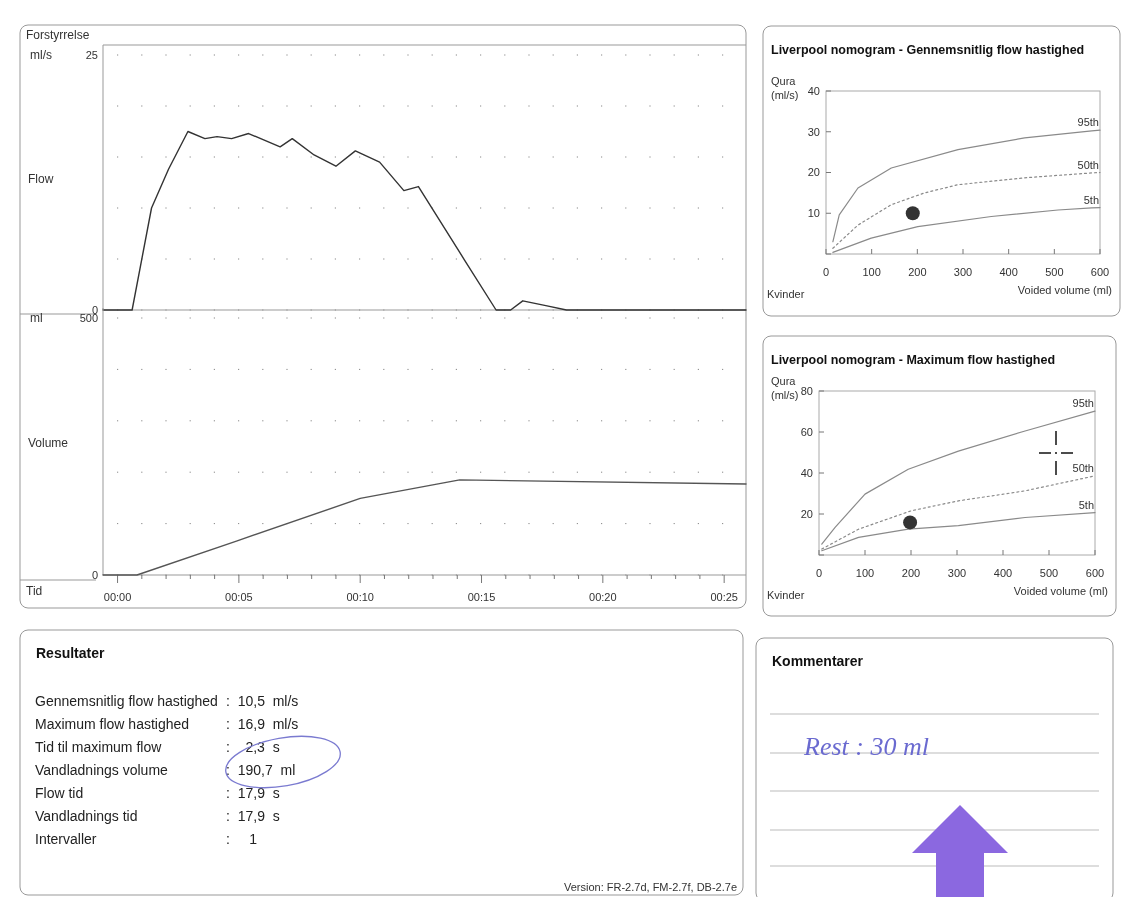 The height and width of the screenshot is (897, 1135). Describe the element at coordinates (112, 724) in the screenshot. I see `text: Maximum flow hastighed` at that location.